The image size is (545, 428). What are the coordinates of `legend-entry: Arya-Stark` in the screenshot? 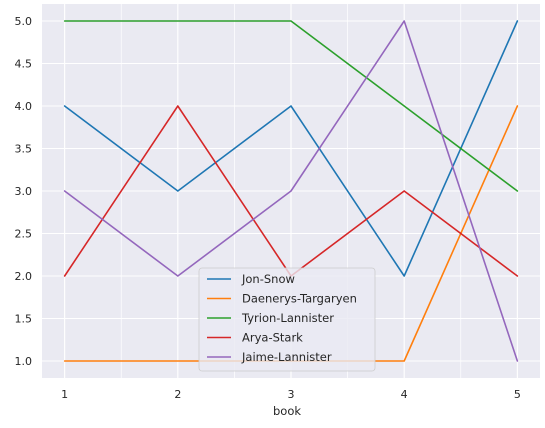 It's located at (255, 338).